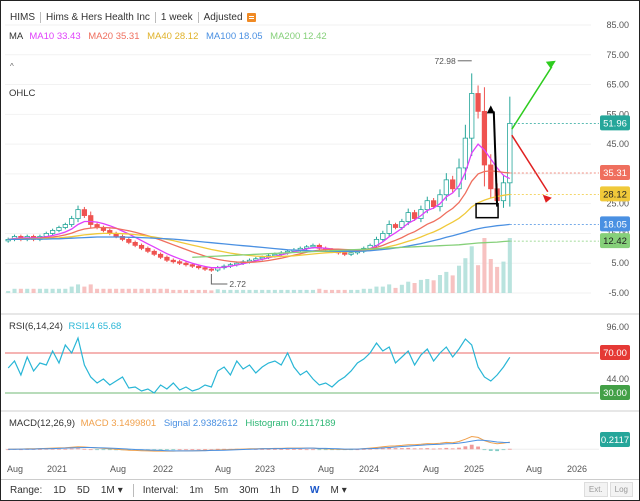  Describe the element at coordinates (251, 17) in the screenshot. I see `calendar-icon` at that location.